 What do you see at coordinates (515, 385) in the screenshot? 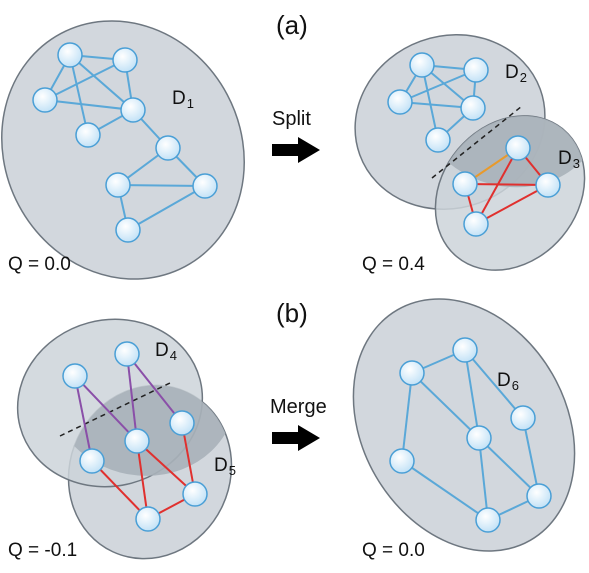
I see `community-index: 6` at bounding box center [515, 385].